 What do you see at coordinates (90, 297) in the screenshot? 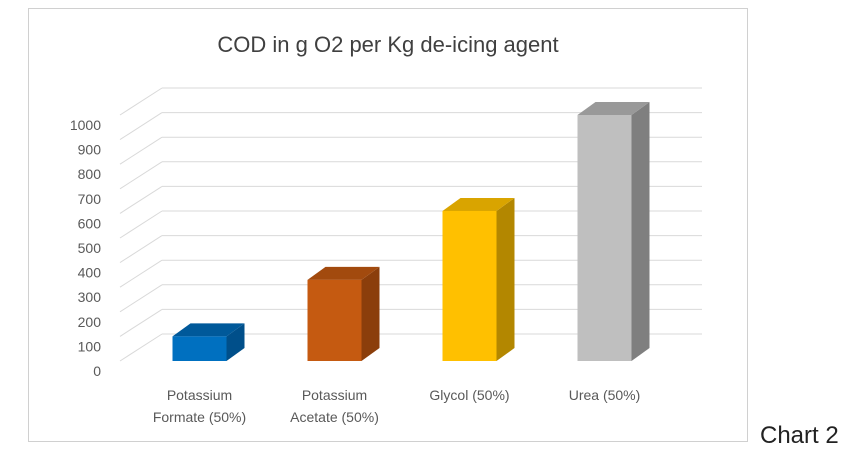
I see `y-tick-label: 300` at bounding box center [90, 297].